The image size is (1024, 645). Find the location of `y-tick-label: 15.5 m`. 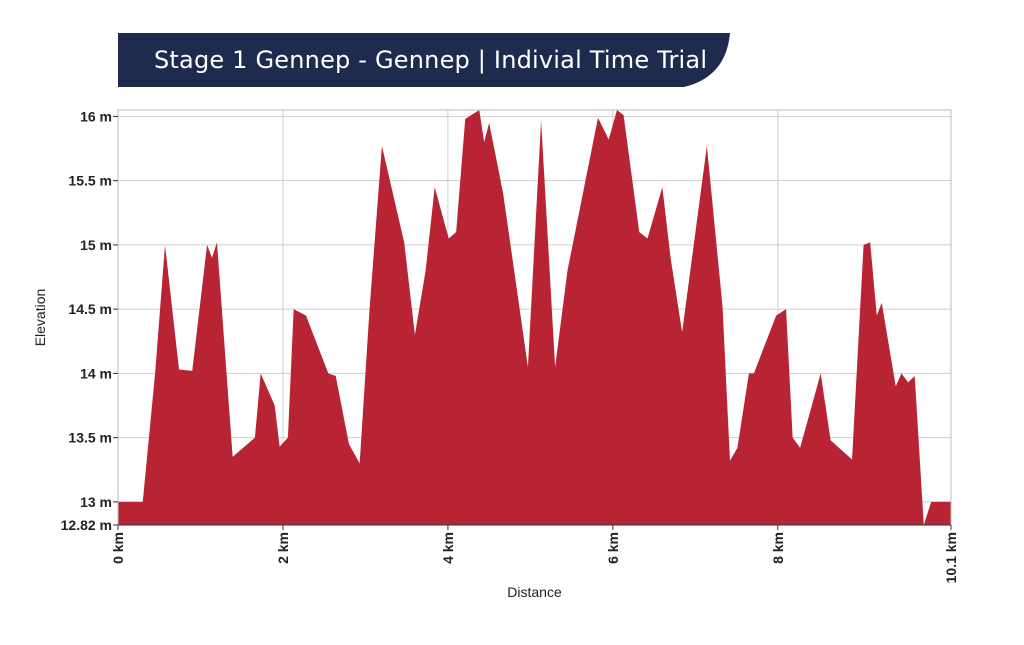

y-tick-label: 15.5 m is located at coordinates (90, 181).